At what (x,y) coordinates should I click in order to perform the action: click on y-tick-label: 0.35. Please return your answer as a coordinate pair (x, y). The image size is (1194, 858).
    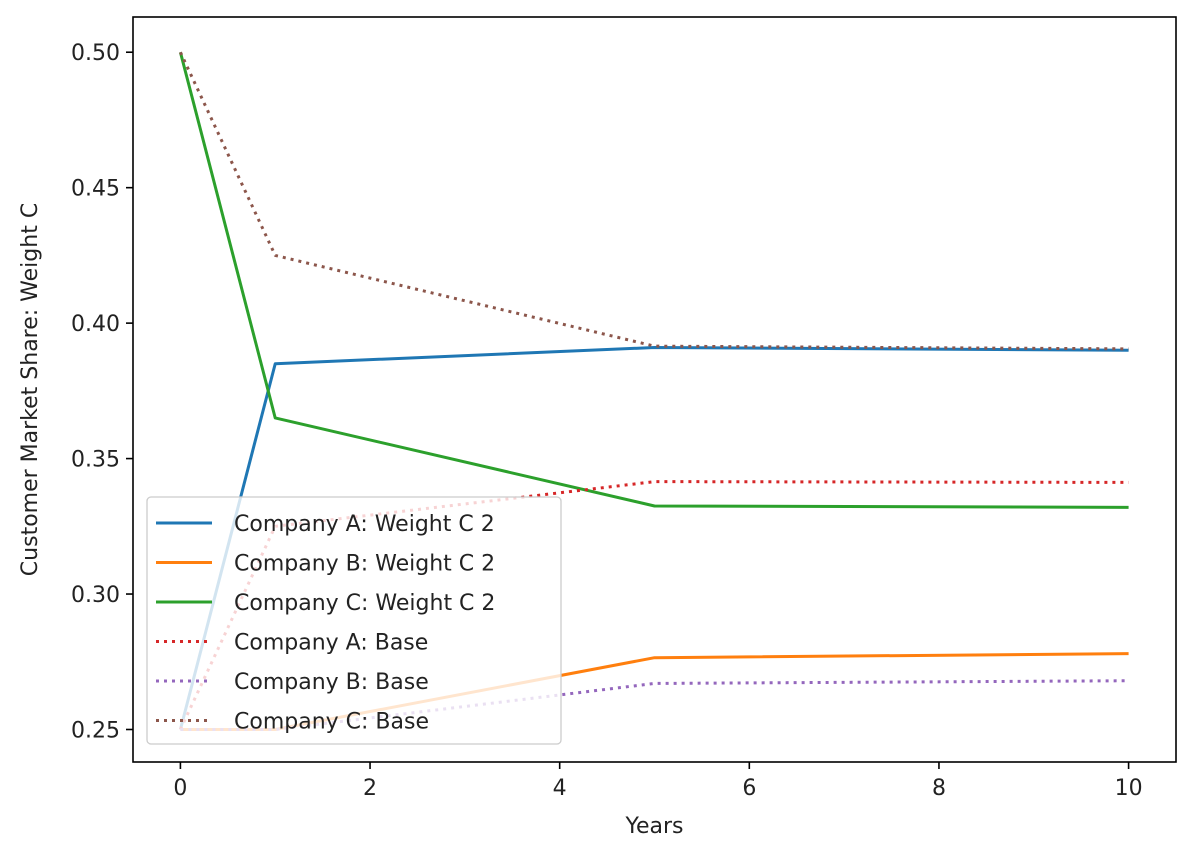
    Looking at the image, I should click on (95, 460).